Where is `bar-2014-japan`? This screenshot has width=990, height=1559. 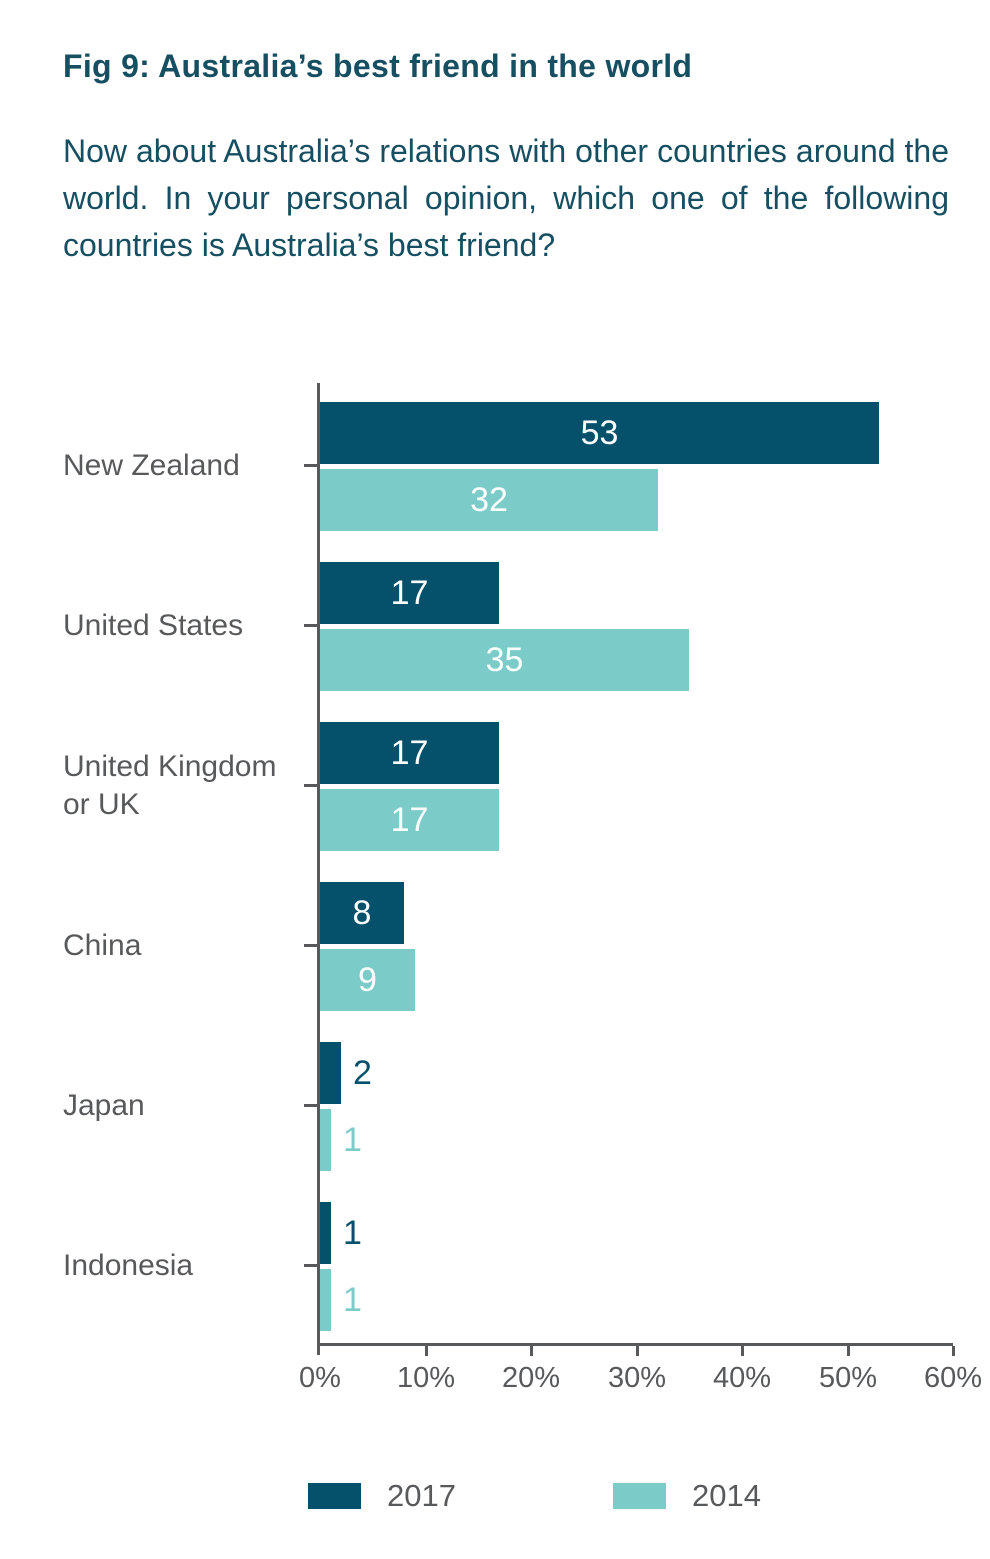 bar-2014-japan is located at coordinates (325, 1140).